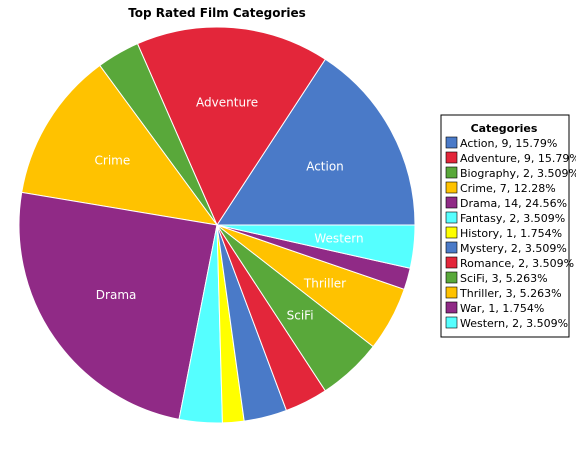 This screenshot has width=576, height=450. Describe the element at coordinates (451, 217) in the screenshot. I see `legend-swatch-fantasy` at that location.